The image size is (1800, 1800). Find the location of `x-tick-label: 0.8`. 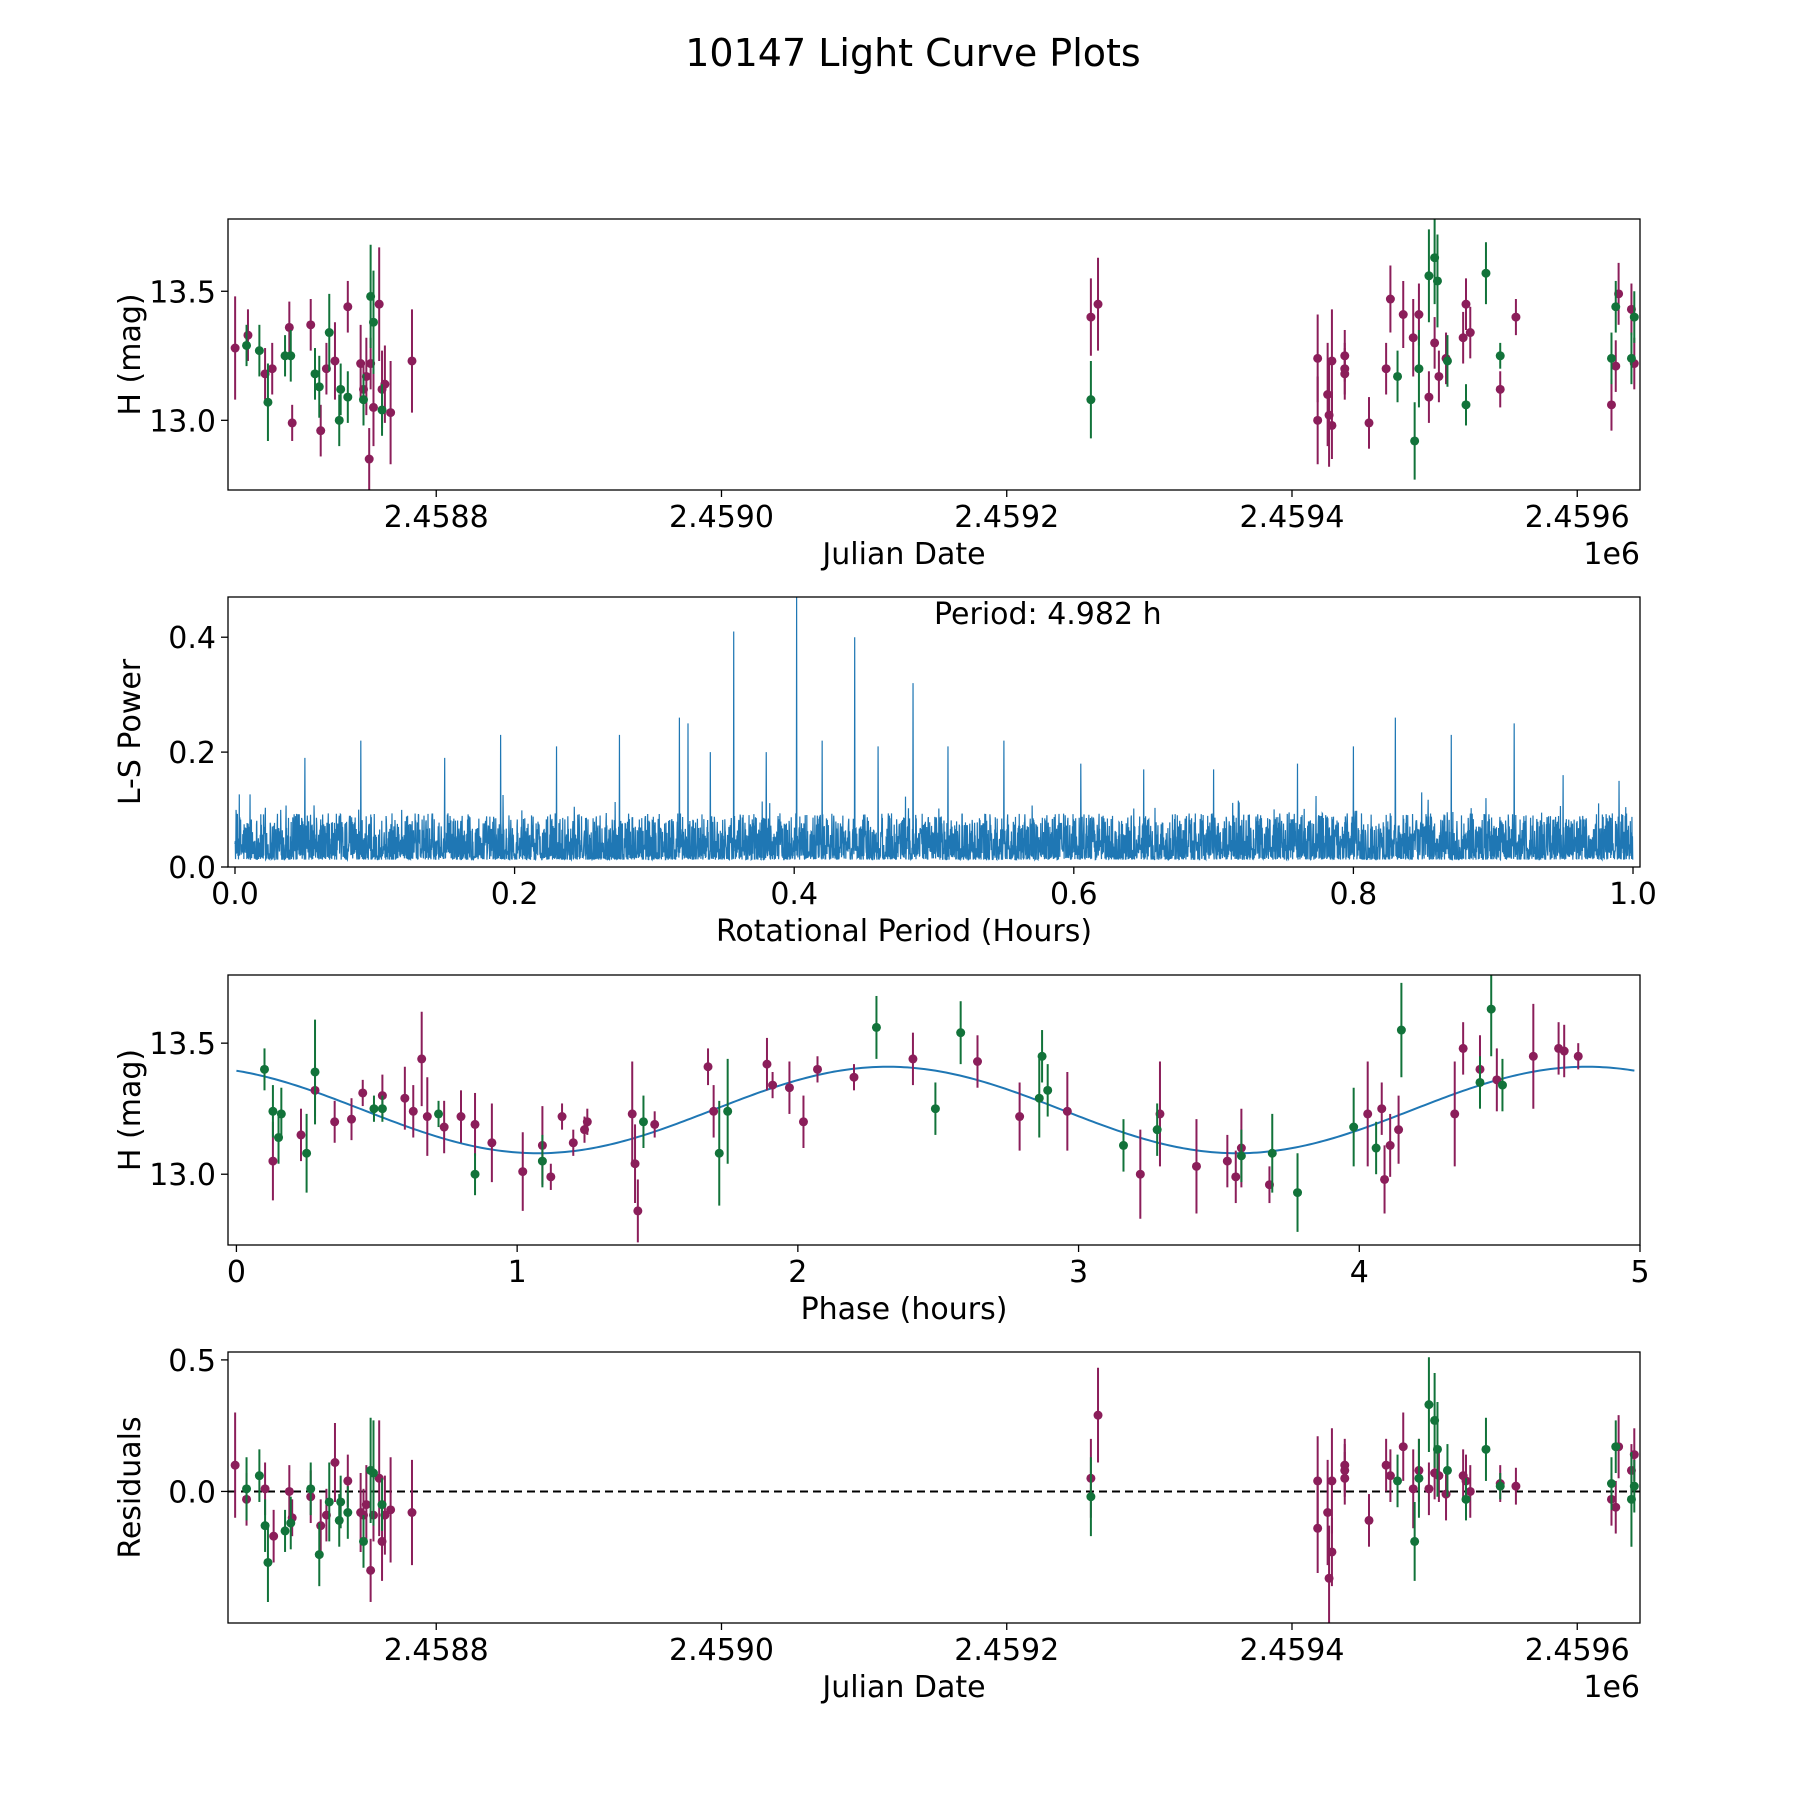

x-tick-label: 0.8 is located at coordinates (1354, 894).